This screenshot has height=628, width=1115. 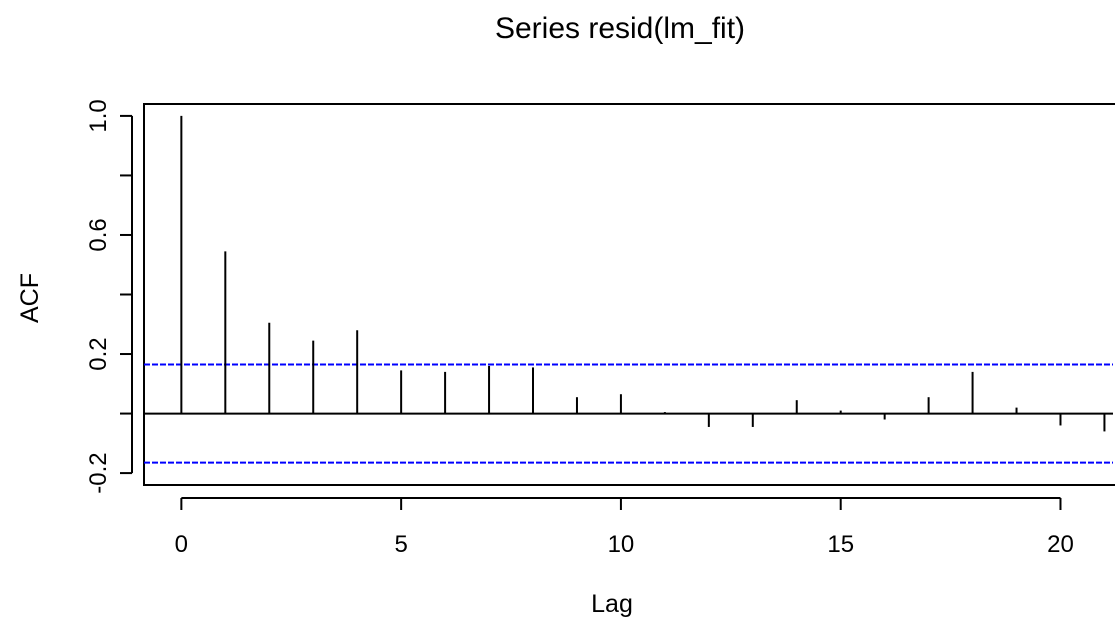 What do you see at coordinates (624, 527) in the screenshot?
I see `x-axis-ticks: 0 5 10 15 20` at bounding box center [624, 527].